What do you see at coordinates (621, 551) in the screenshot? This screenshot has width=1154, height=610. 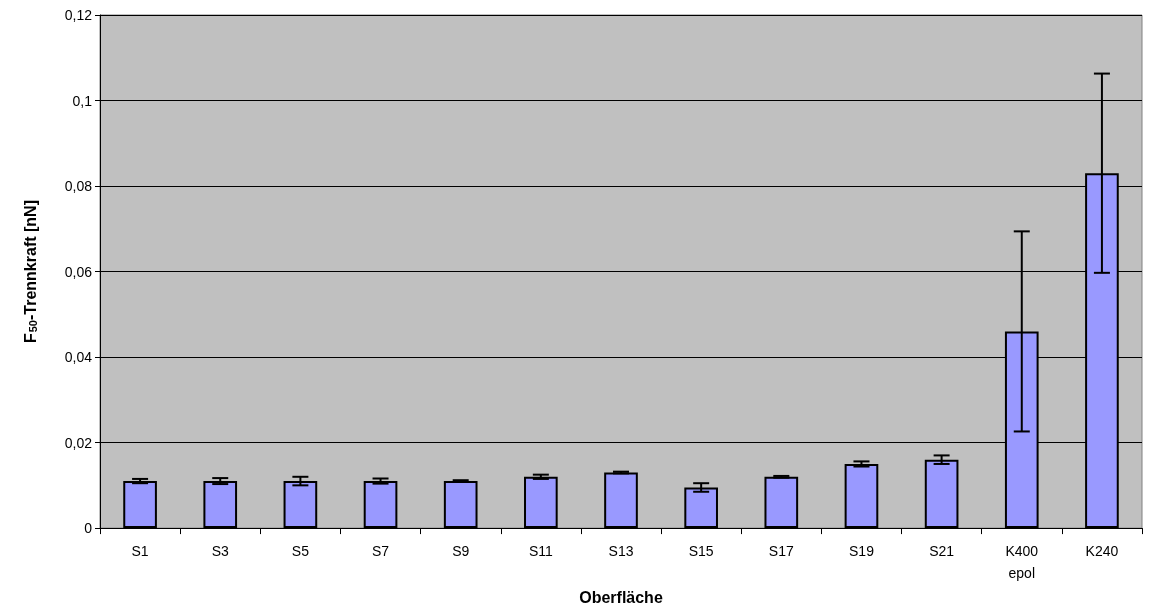 I see `x-tick-label: S13` at bounding box center [621, 551].